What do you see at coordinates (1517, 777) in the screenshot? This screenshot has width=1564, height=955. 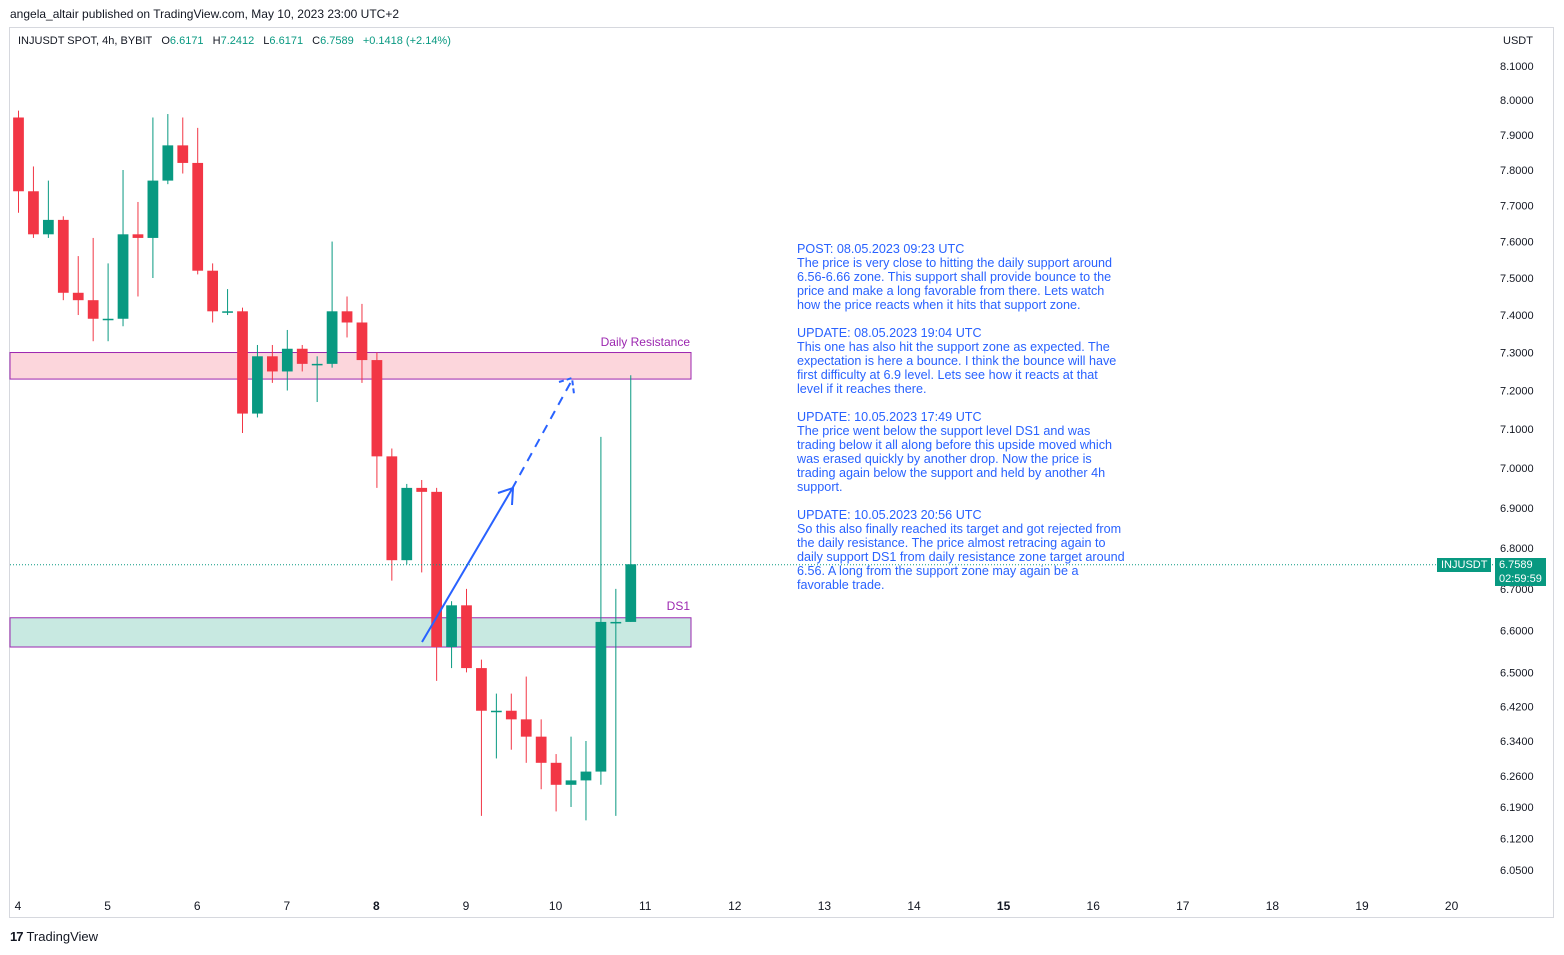 I see `y-tick-label: 6.2600` at bounding box center [1517, 777].